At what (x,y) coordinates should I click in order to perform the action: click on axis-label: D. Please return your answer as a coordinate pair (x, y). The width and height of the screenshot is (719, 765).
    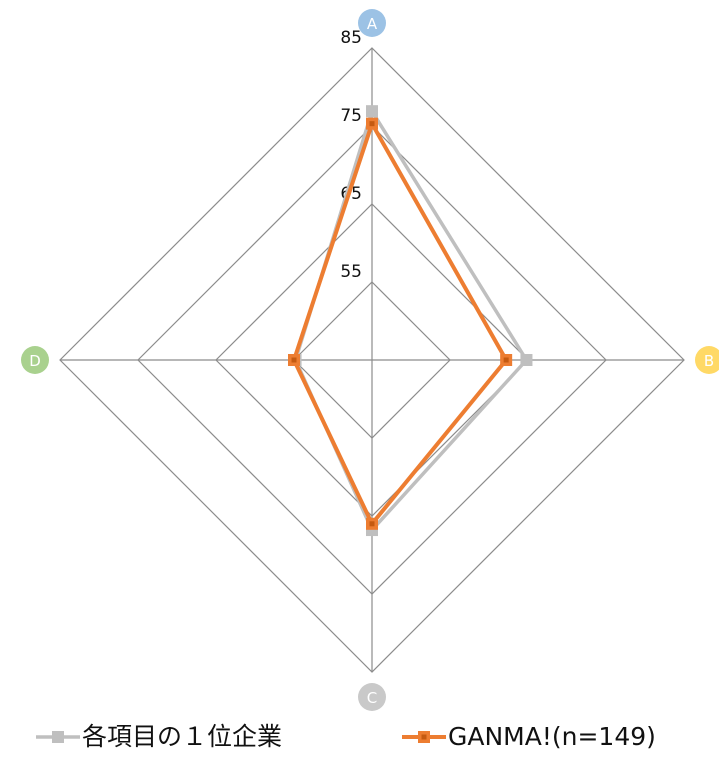
    Looking at the image, I should click on (35, 361).